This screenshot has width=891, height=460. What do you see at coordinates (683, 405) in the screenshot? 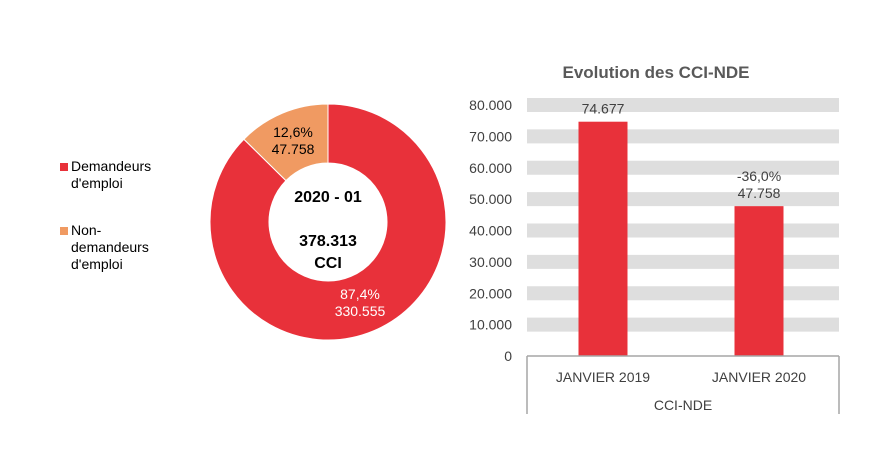
I see `x-group-label: CCI-NDE` at bounding box center [683, 405].